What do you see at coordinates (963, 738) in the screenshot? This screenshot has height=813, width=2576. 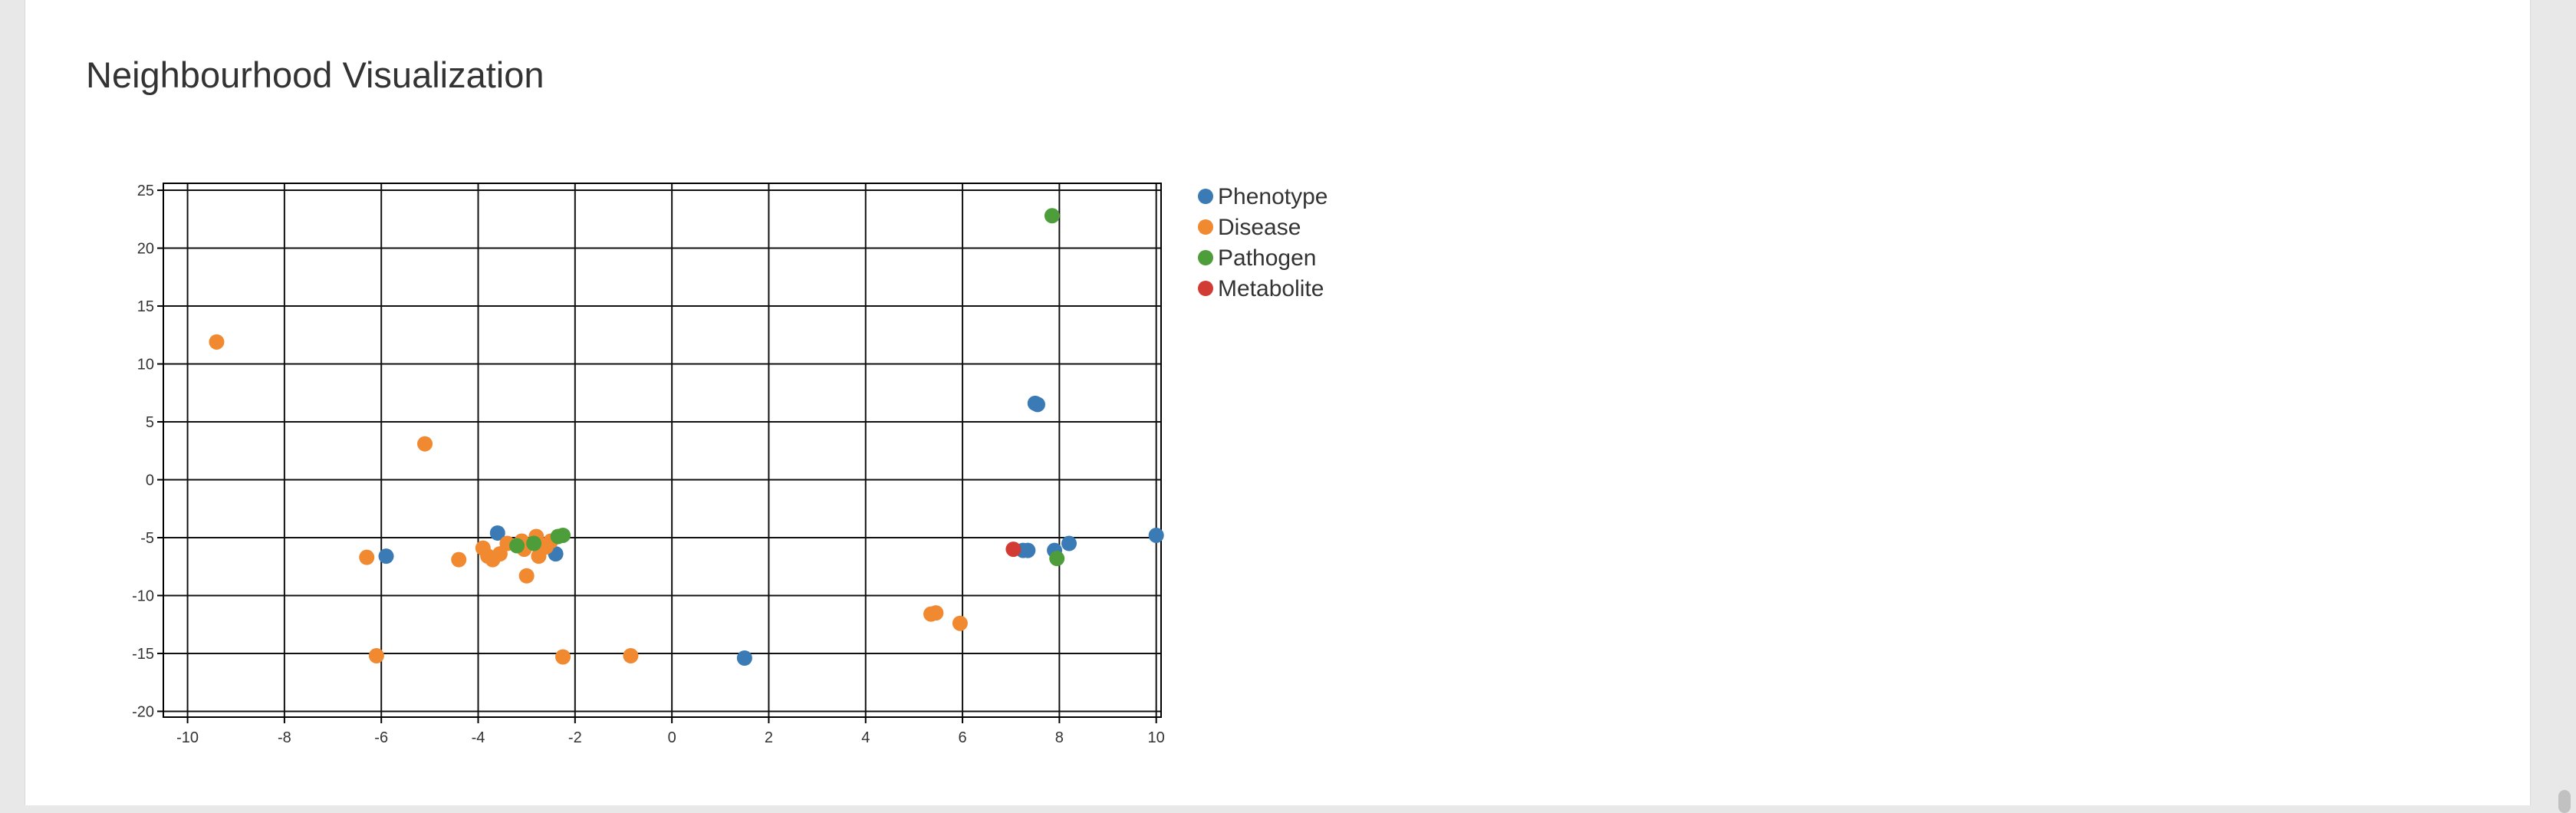 I see `x-tick-label: 6` at bounding box center [963, 738].